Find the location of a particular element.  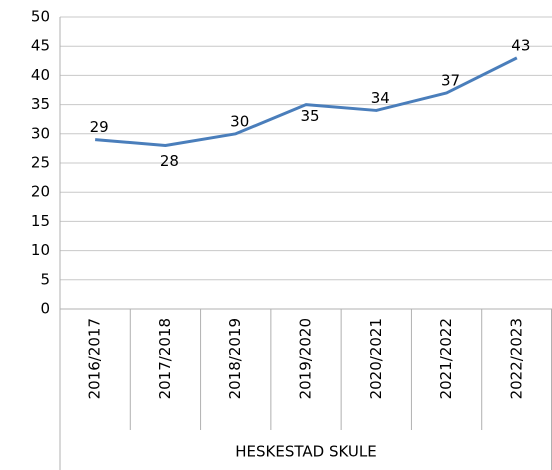

y-tick-label: 5 is located at coordinates (45, 279).